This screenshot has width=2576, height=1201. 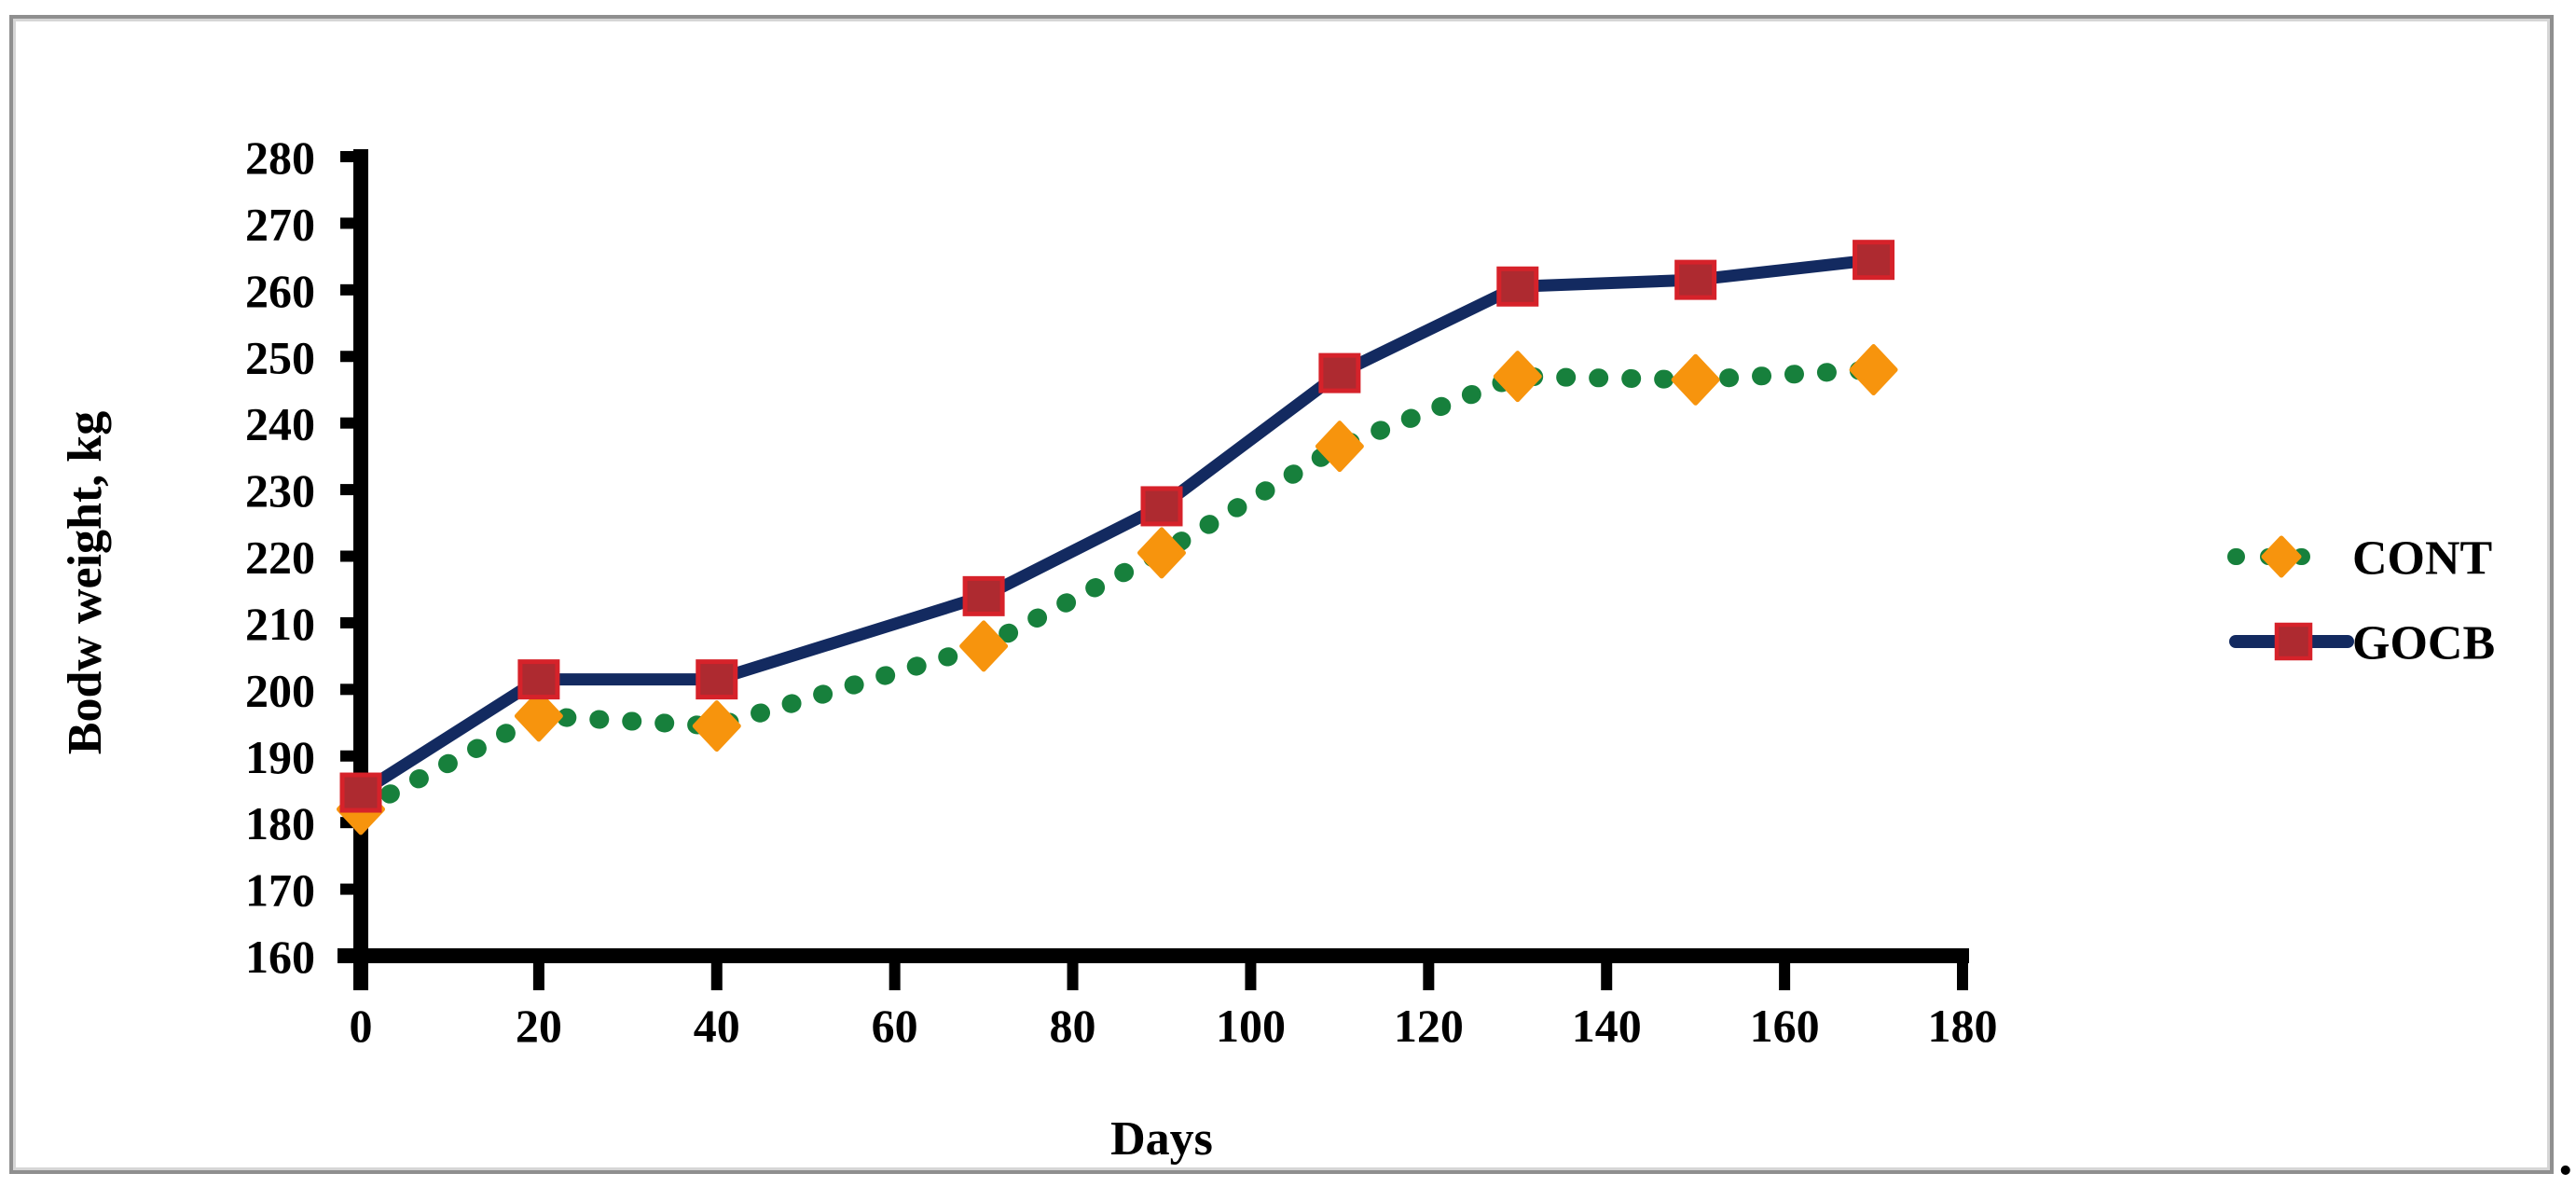 I want to click on y-tick-label: 160, so click(x=280, y=957).